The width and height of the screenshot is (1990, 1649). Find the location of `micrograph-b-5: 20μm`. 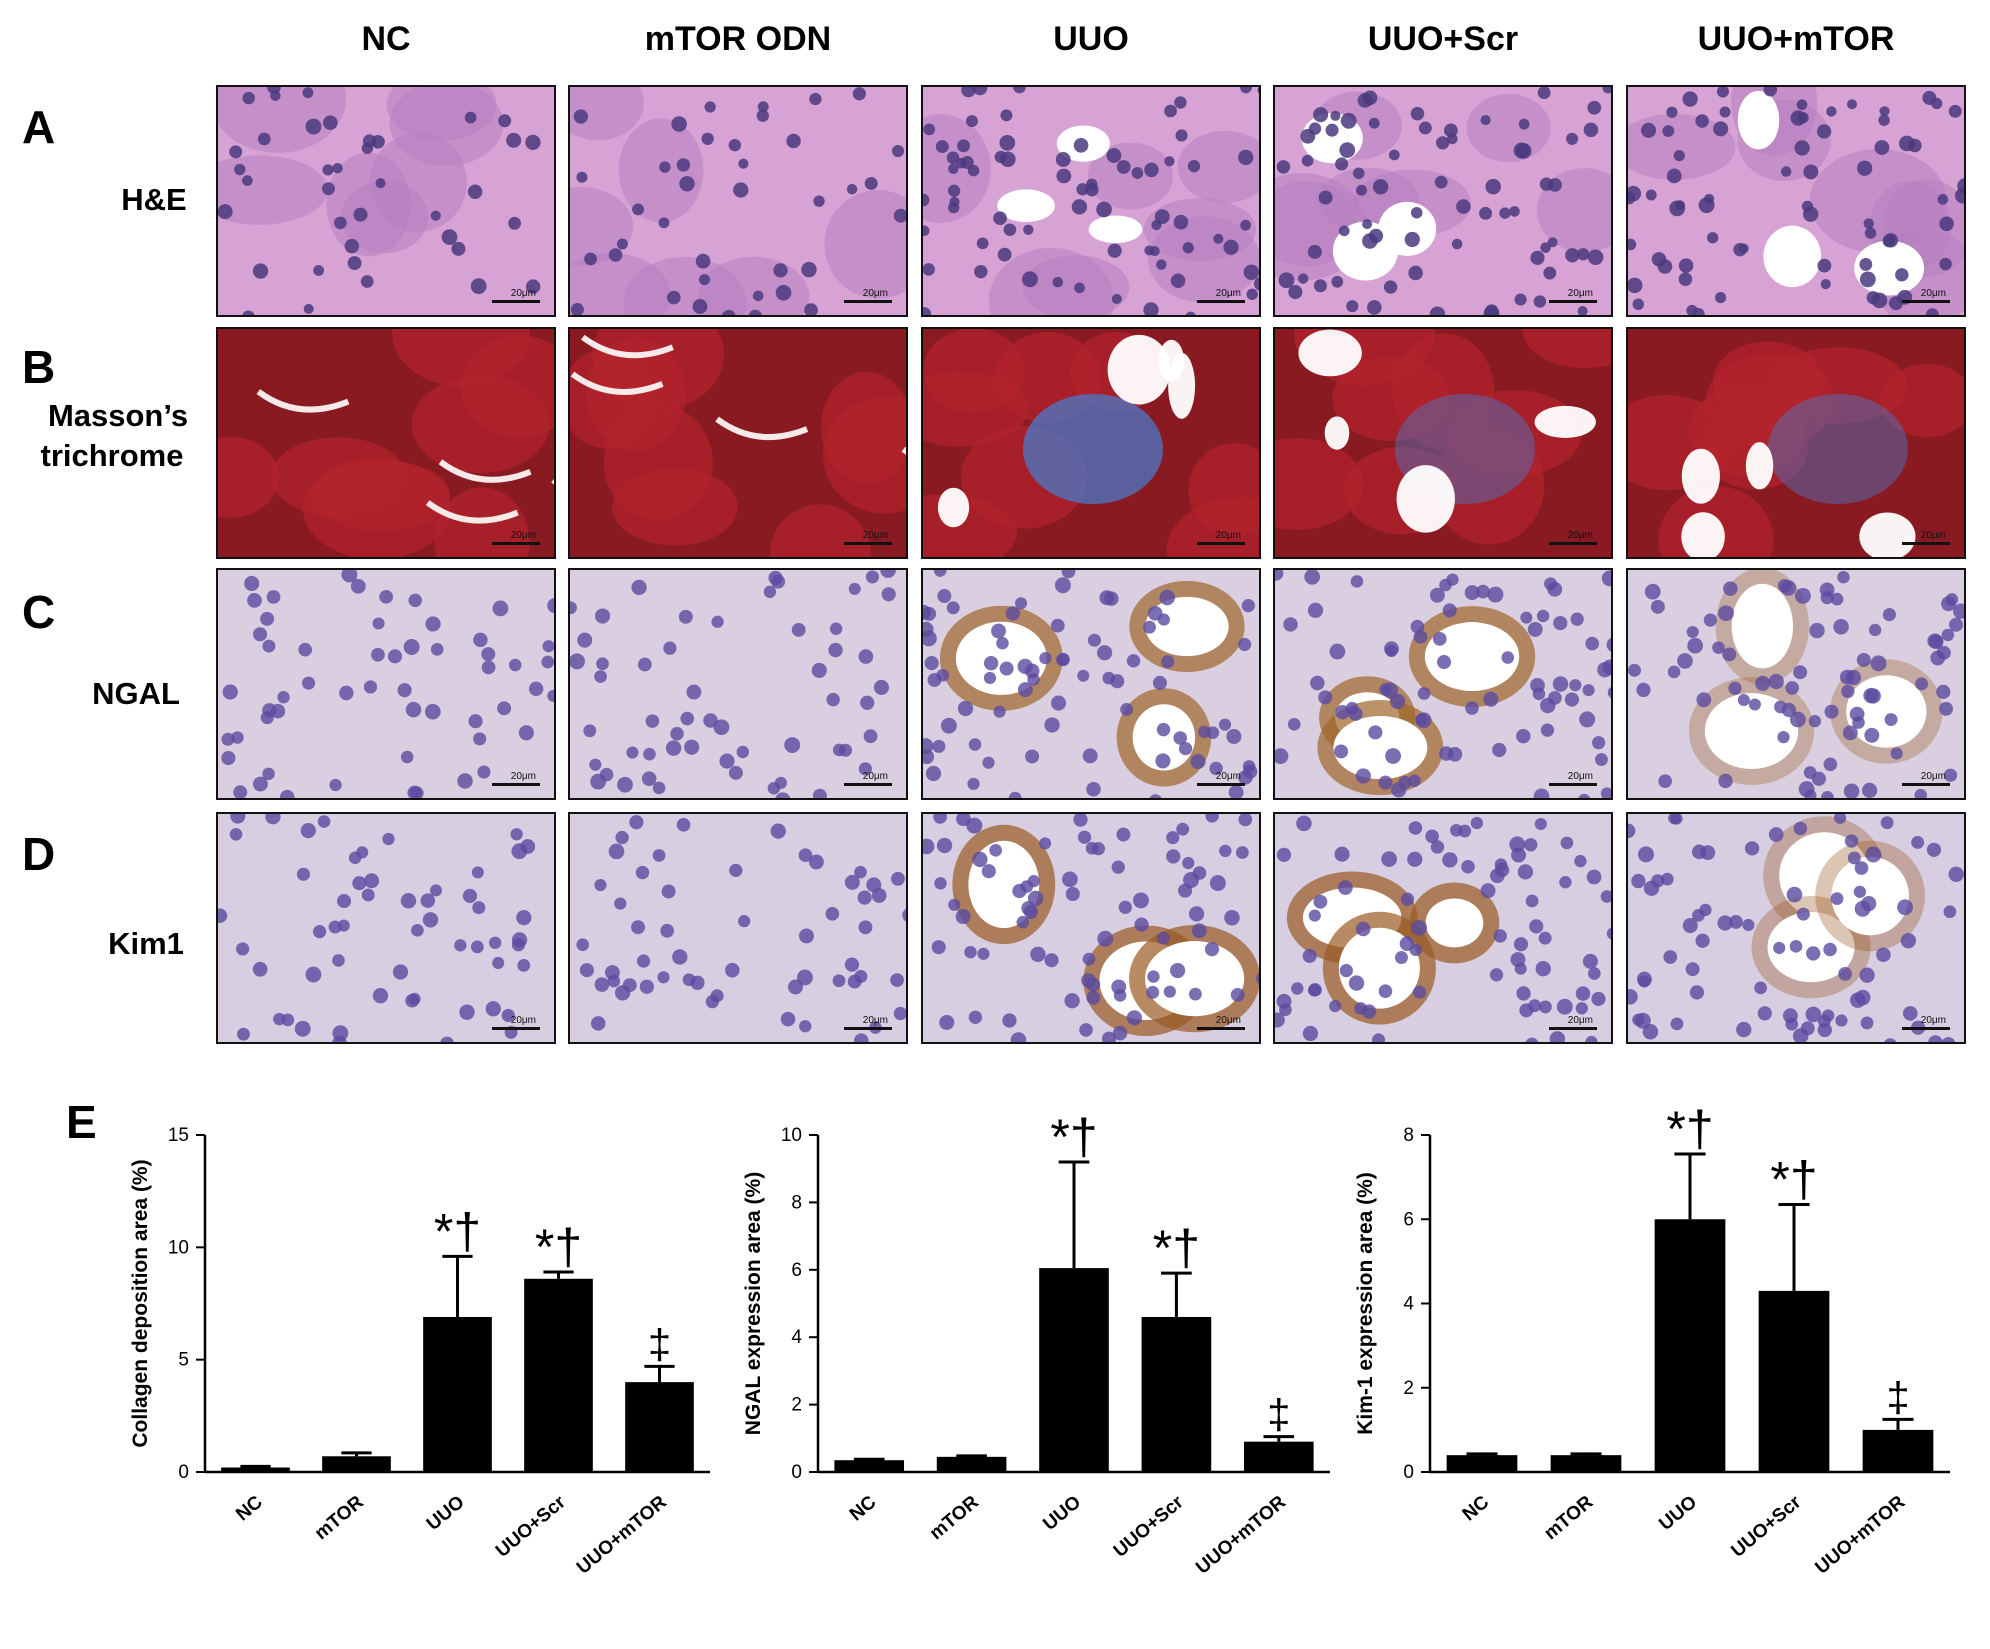

micrograph-b-5: 20μm is located at coordinates (1796, 443).